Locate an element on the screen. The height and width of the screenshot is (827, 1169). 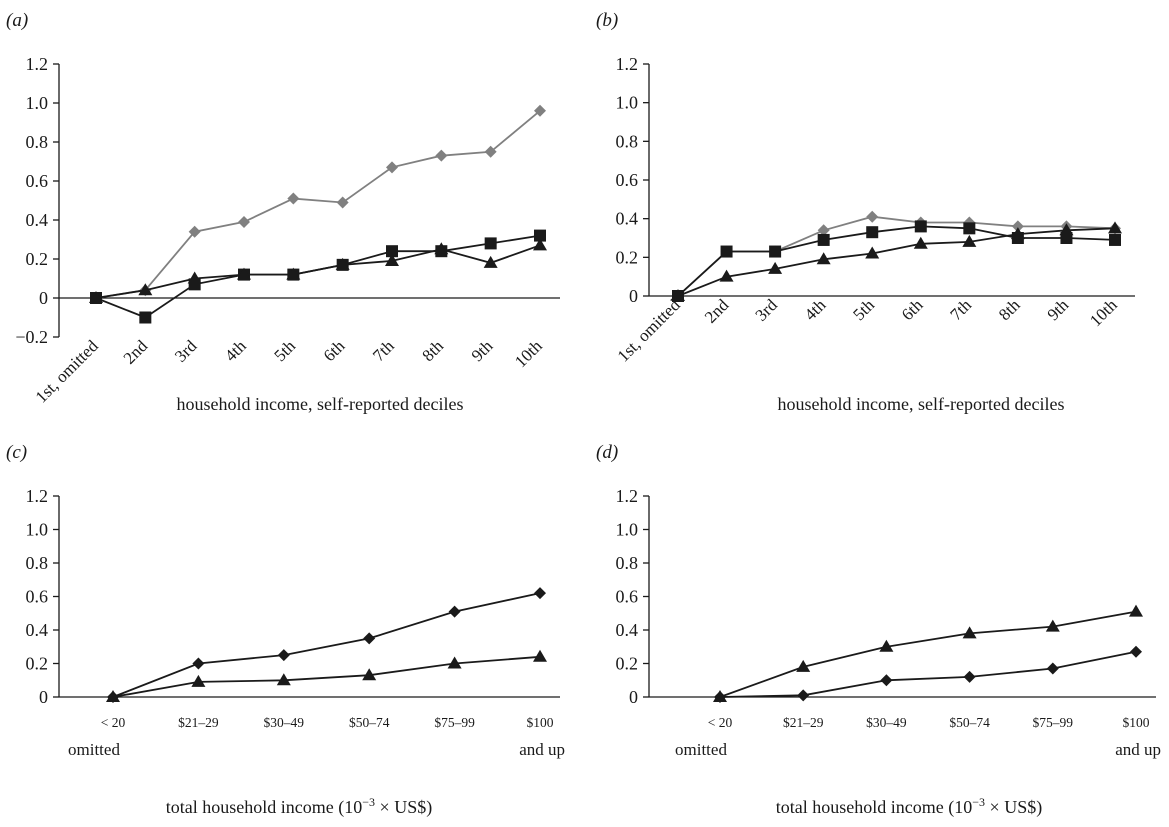
series-line-triangle is located at coordinates (326, 676).